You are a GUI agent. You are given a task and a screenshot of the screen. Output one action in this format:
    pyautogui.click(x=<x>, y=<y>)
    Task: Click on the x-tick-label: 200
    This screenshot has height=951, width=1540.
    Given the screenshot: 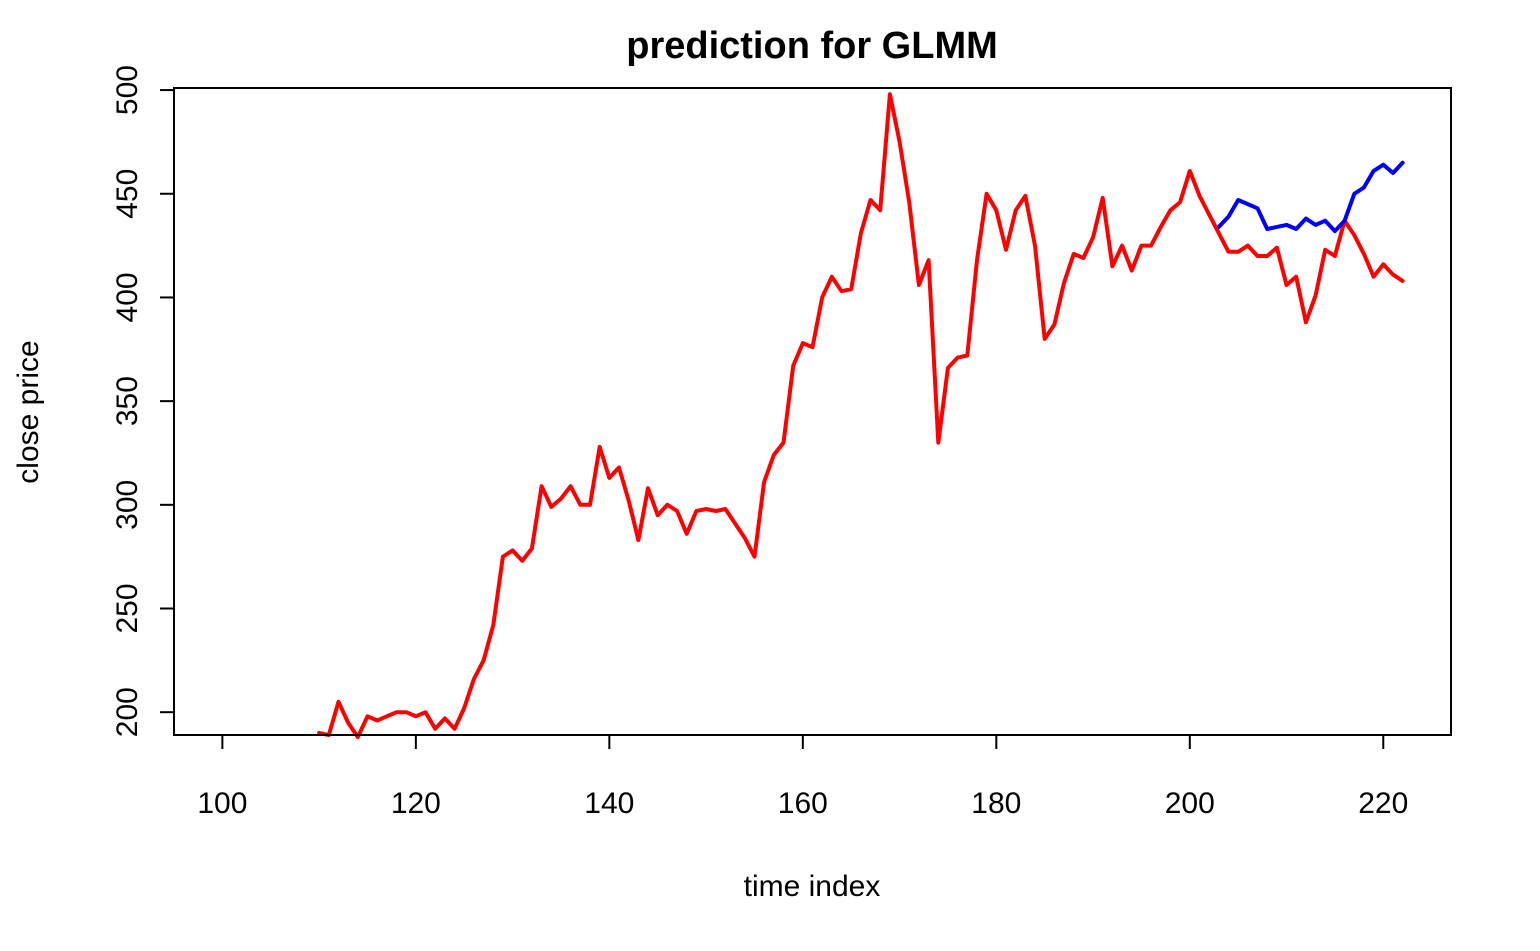 What is the action you would take?
    pyautogui.click(x=1190, y=803)
    